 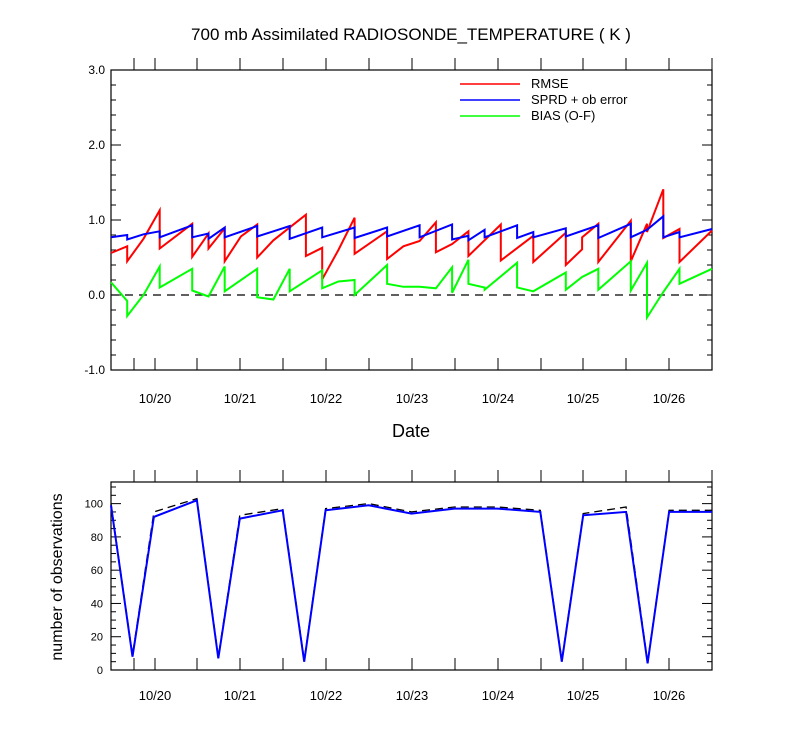 I want to click on series-line-bias-o-f, so click(x=411, y=290).